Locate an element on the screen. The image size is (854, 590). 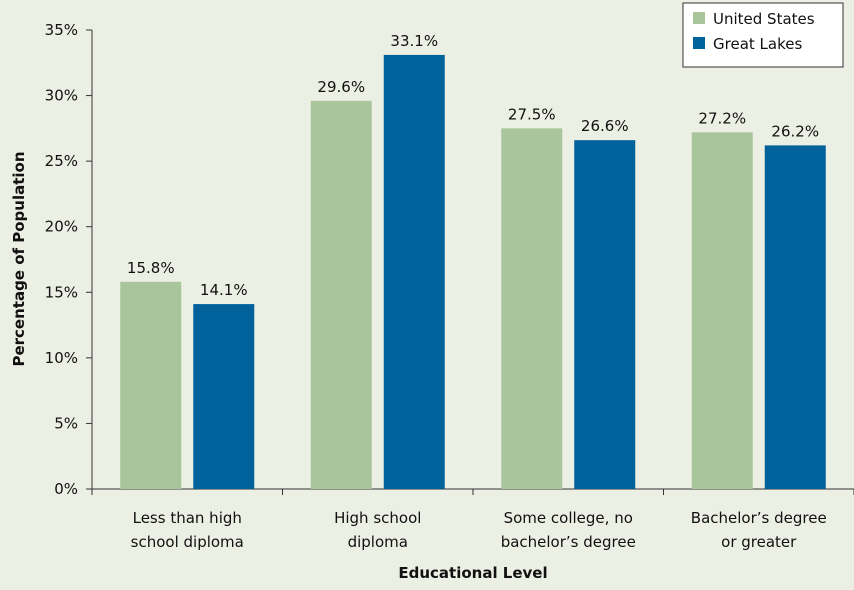
legend: United States Great Lakes is located at coordinates (763, 35).